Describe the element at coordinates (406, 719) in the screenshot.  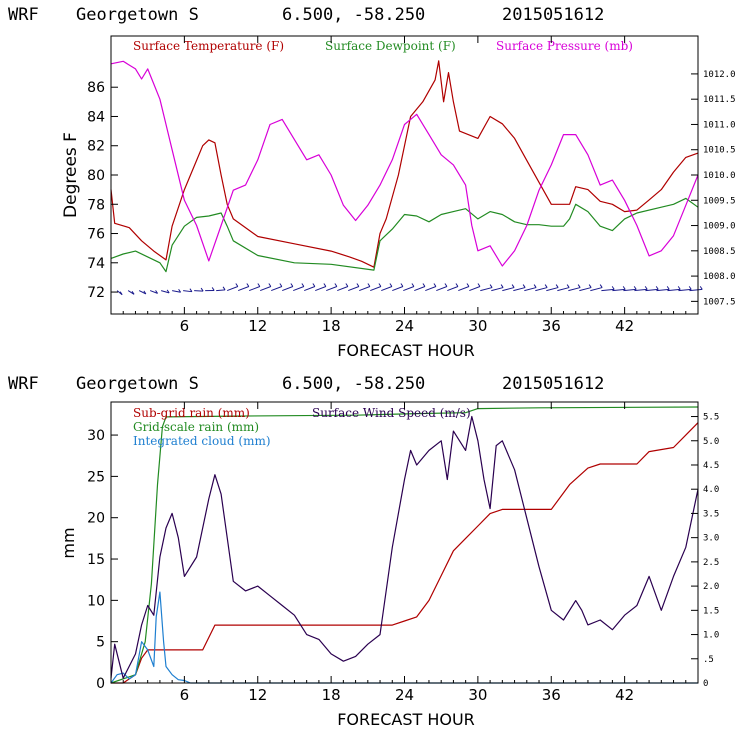
I see `bottom-x-axis-label: FORECAST HOUR` at that location.